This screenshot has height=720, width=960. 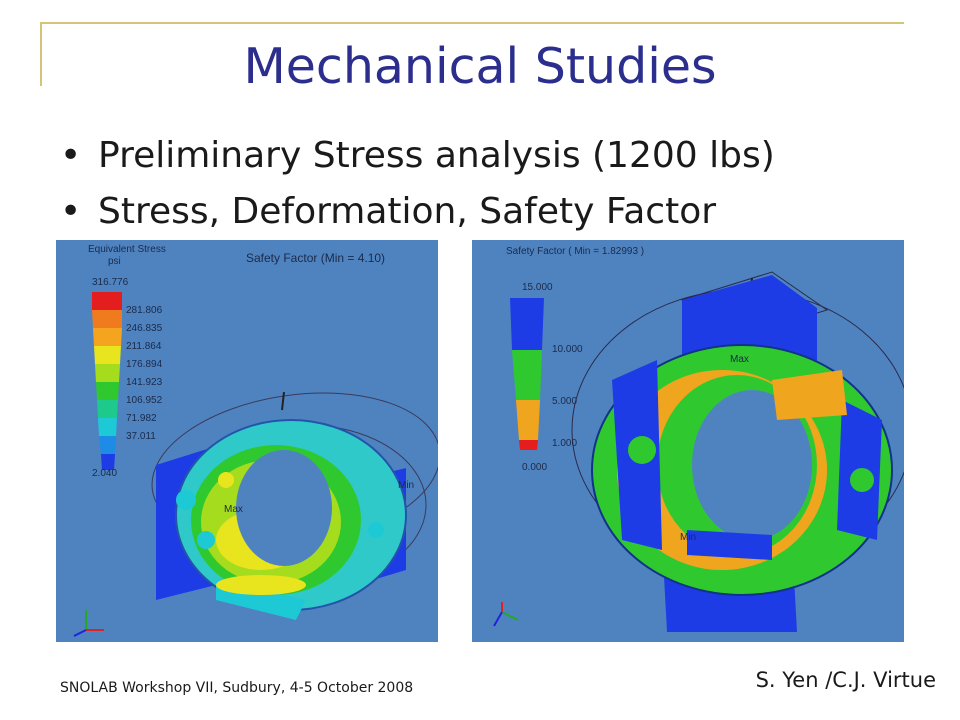 What do you see at coordinates (575, 251) in the screenshot?
I see `legend-title: Safety Factor ( Min = 1.82993 )` at bounding box center [575, 251].